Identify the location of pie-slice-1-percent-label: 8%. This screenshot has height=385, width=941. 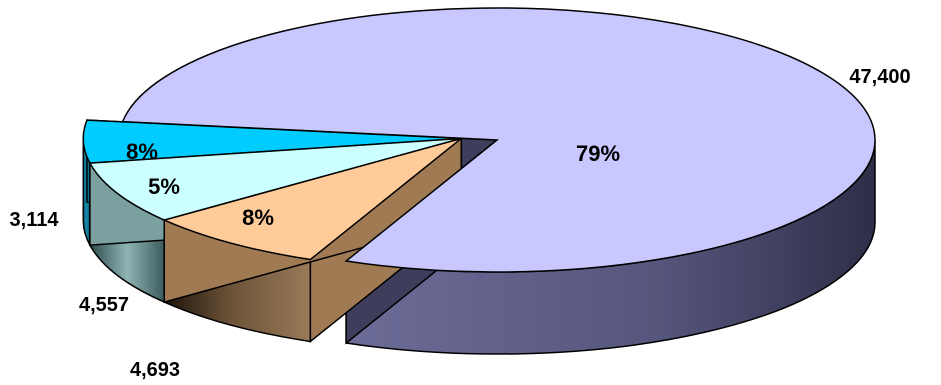
(258, 217).